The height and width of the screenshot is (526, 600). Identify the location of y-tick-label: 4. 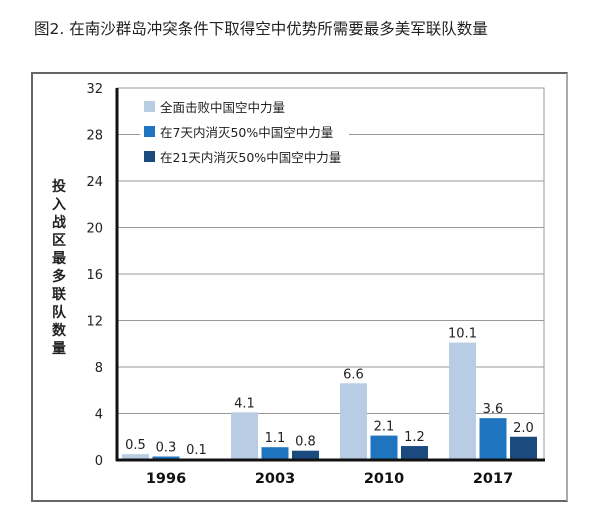
(99, 415).